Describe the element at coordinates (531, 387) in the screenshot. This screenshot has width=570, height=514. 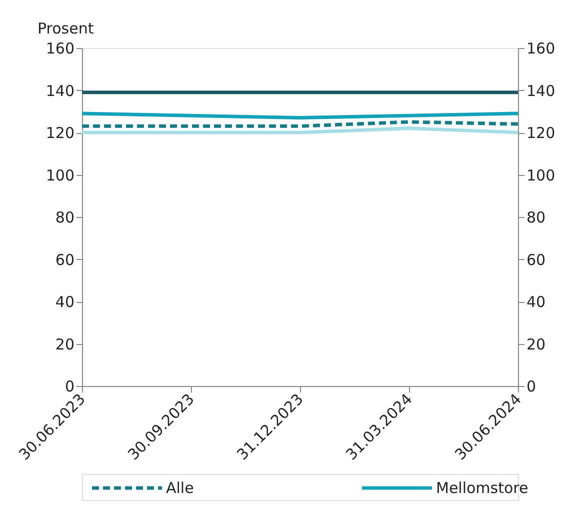
I see `y2-tick-label: 0` at that location.